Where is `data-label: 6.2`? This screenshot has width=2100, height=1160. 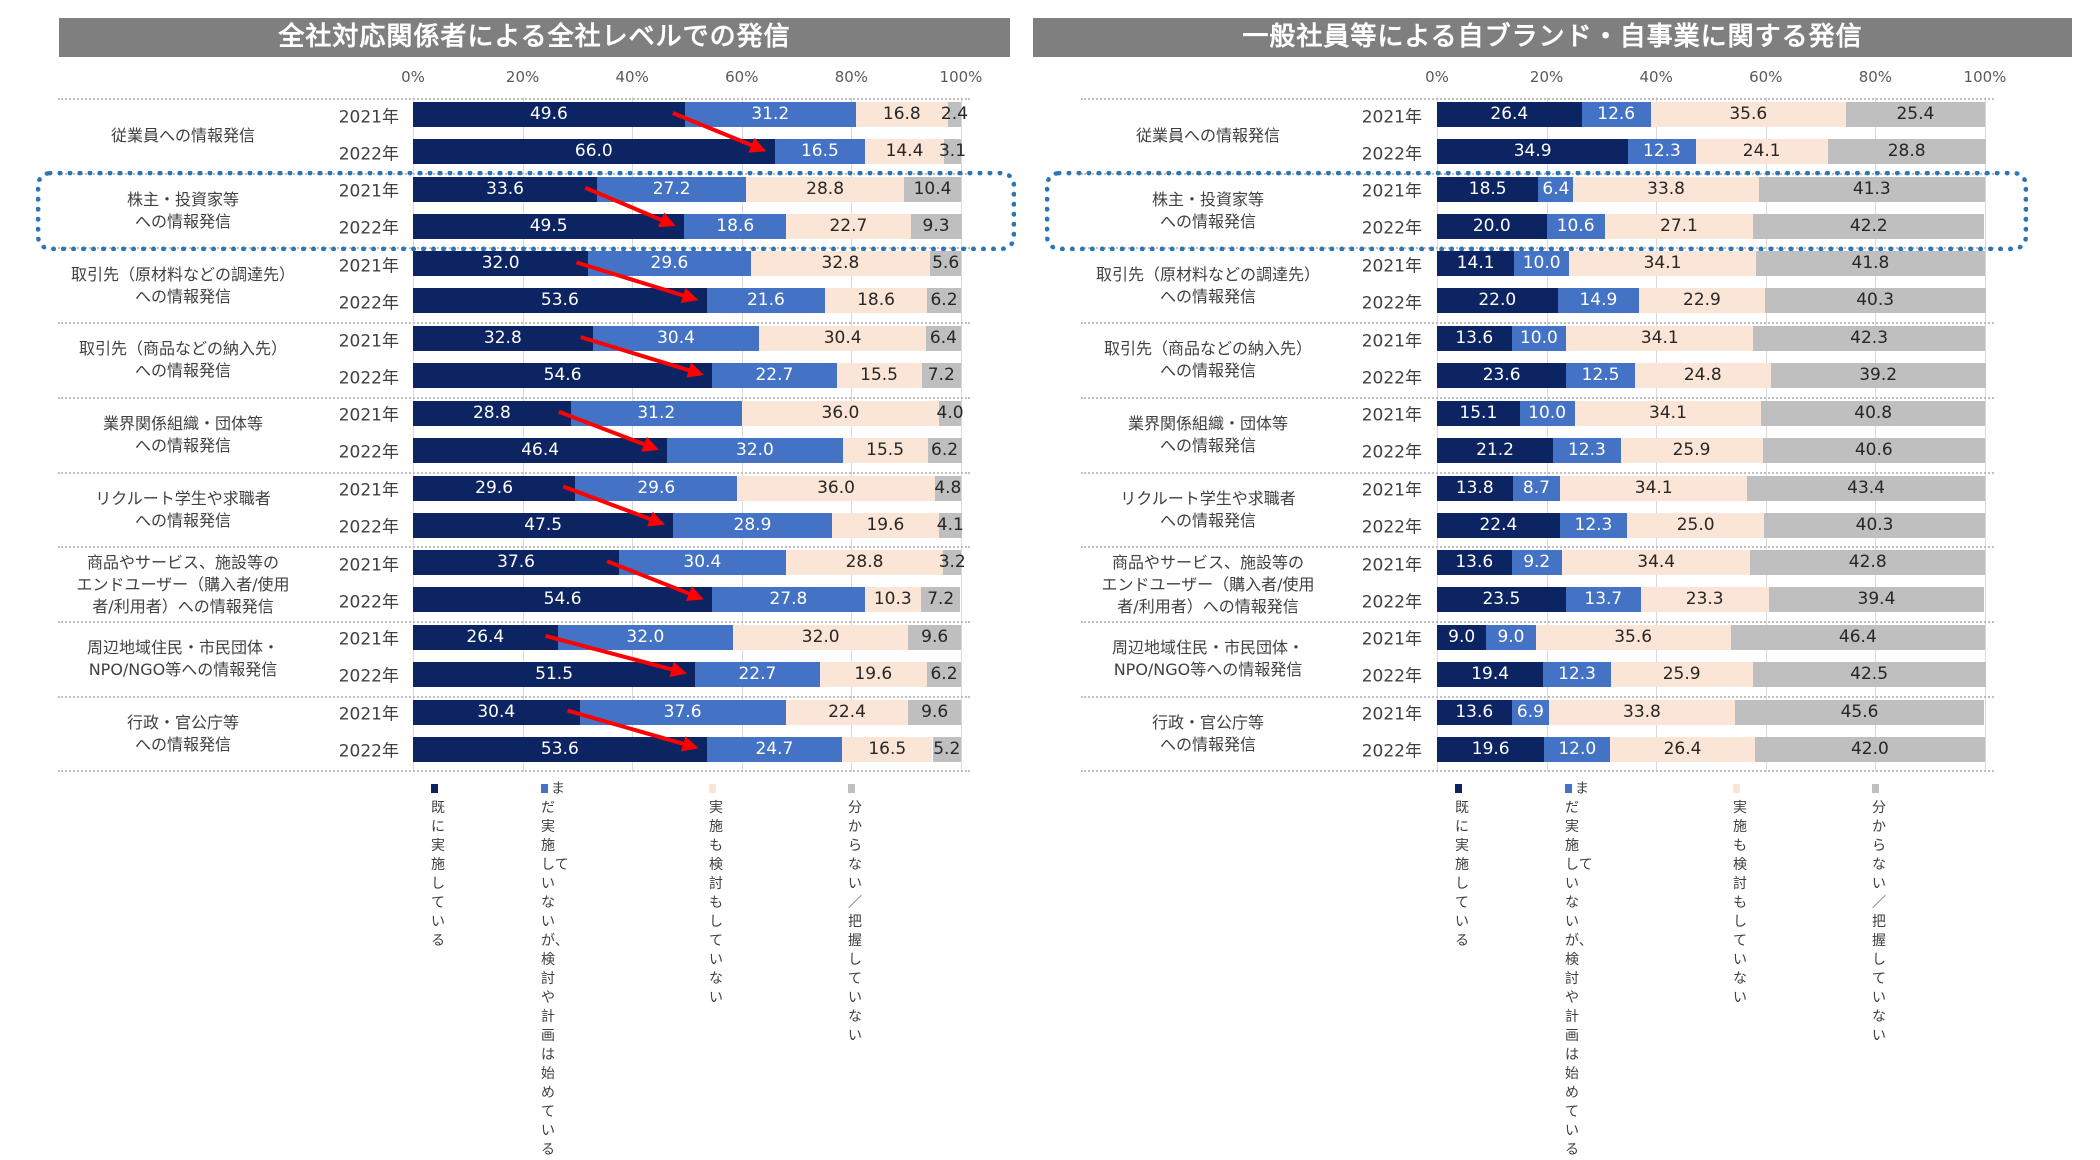
data-label: 6.2 is located at coordinates (944, 300).